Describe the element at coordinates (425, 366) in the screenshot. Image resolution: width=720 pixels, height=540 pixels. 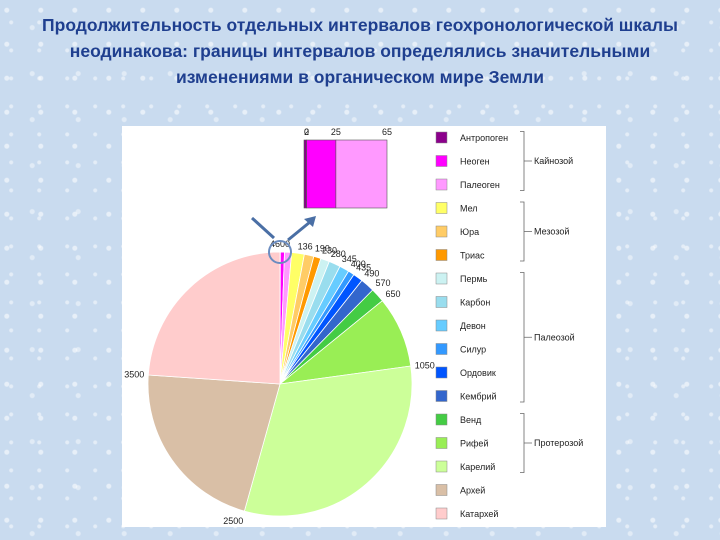
I see `boundary-label-1050: 1050` at that location.